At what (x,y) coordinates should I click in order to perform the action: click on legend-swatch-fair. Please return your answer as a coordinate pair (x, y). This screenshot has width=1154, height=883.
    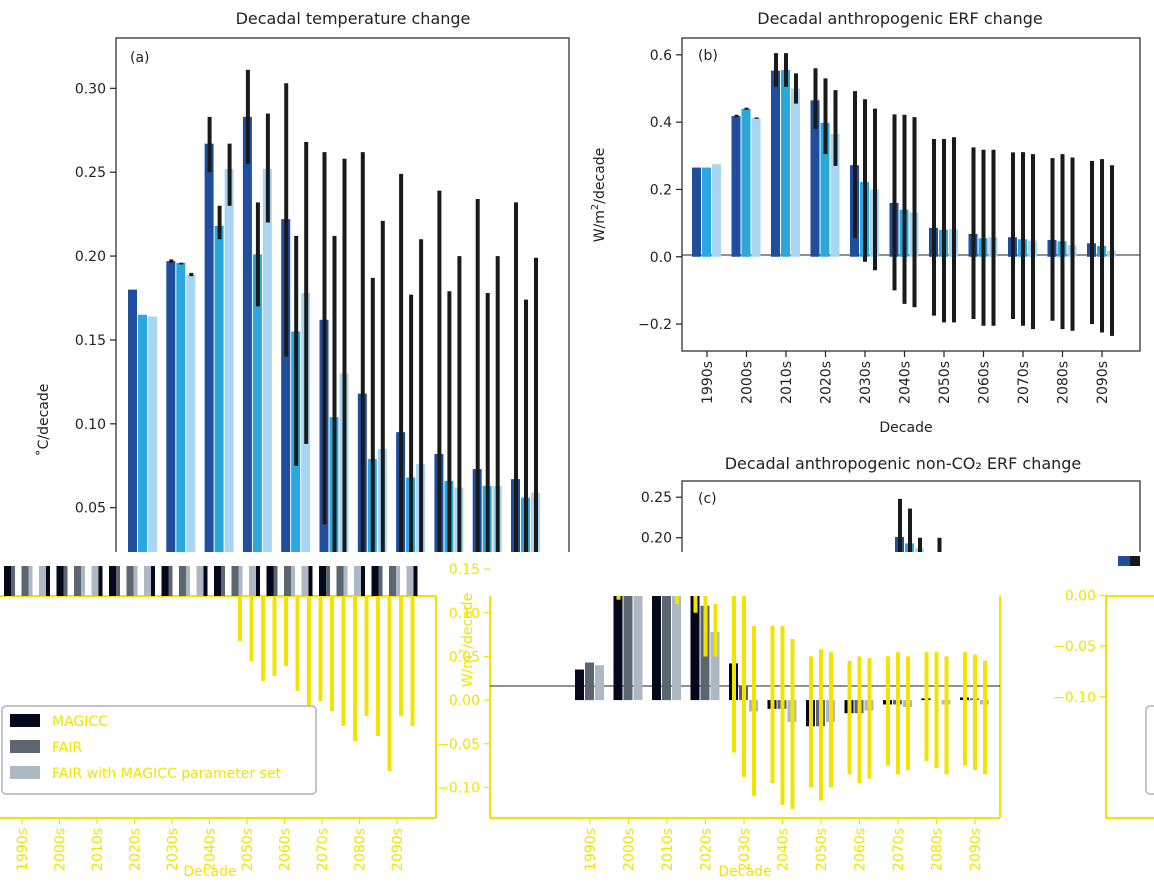
    Looking at the image, I should click on (25, 746).